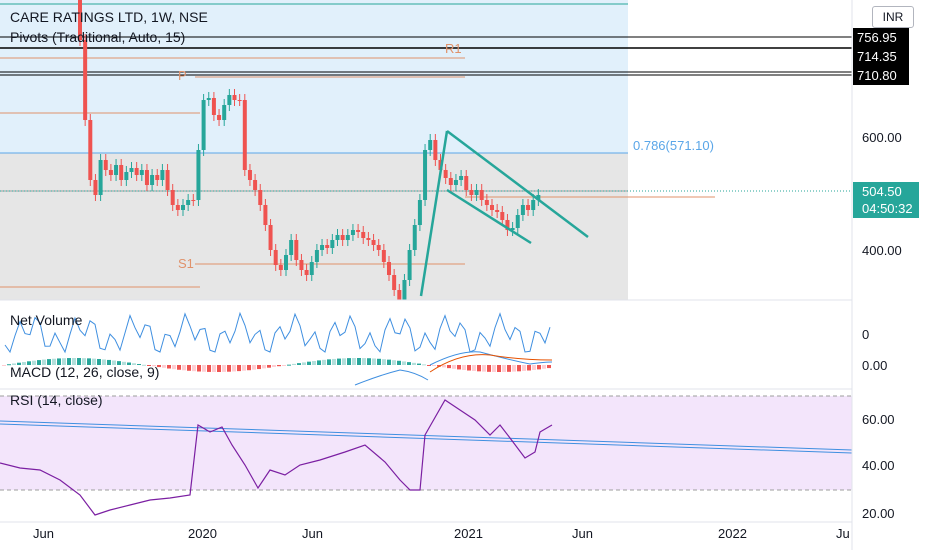 The image size is (932, 550). Describe the element at coordinates (881, 75) in the screenshot. I see `price-level-tag-3: 710.80` at that location.